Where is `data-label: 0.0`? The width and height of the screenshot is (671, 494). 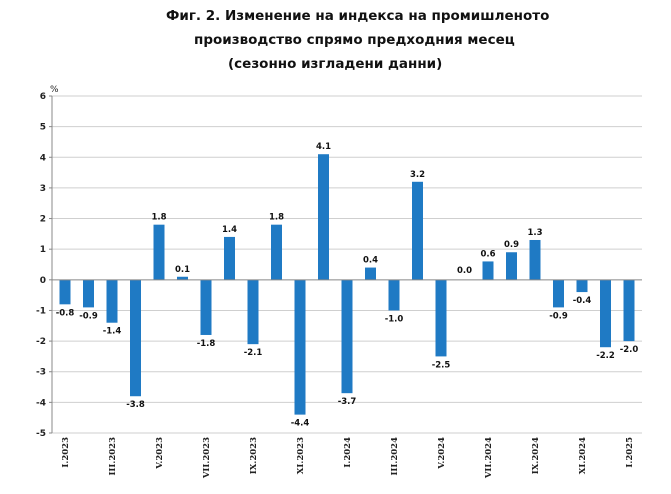
data-label: 0.0 is located at coordinates (464, 271).